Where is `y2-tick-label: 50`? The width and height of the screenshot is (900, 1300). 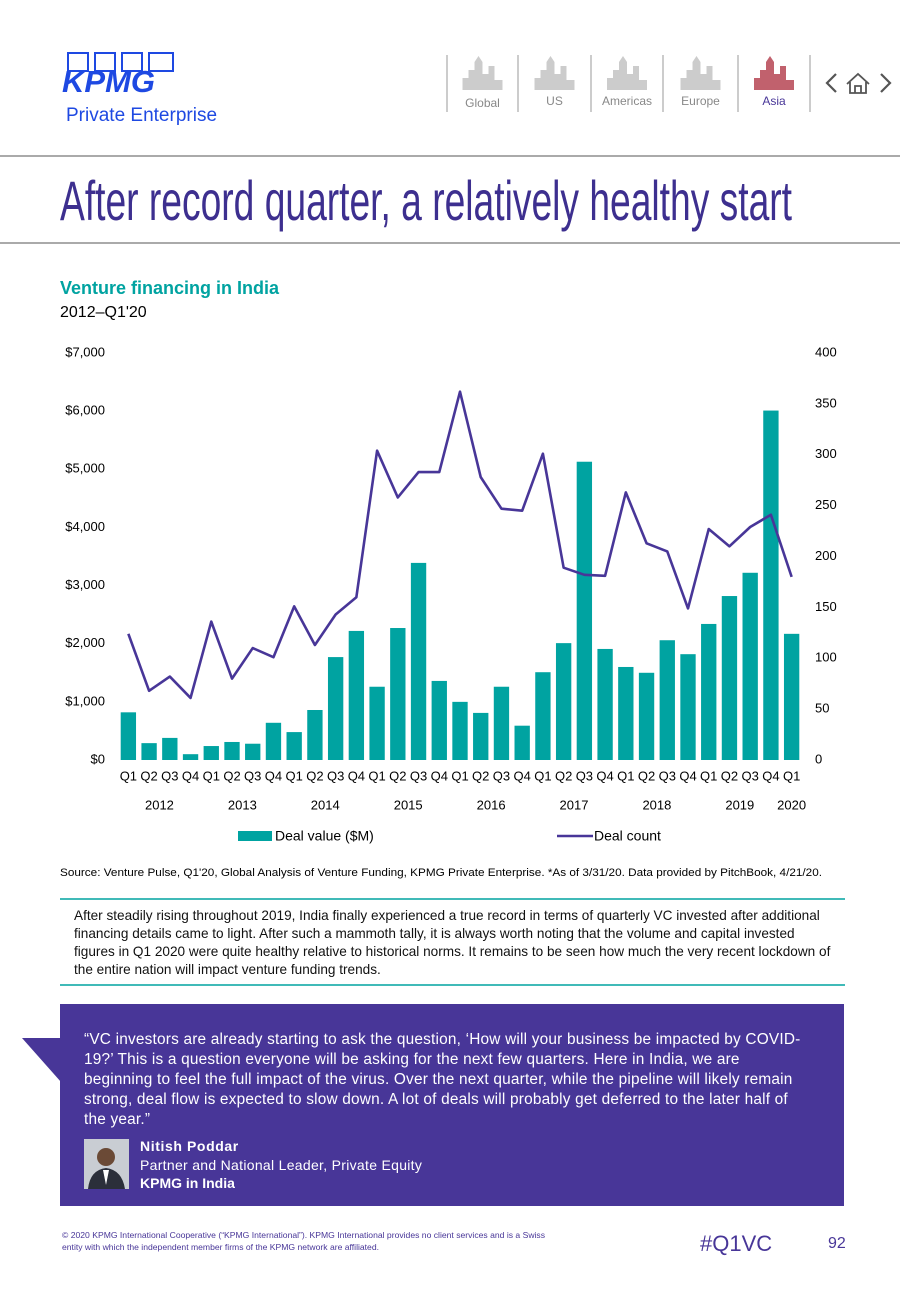
y2-tick-label: 50 is located at coordinates (822, 708).